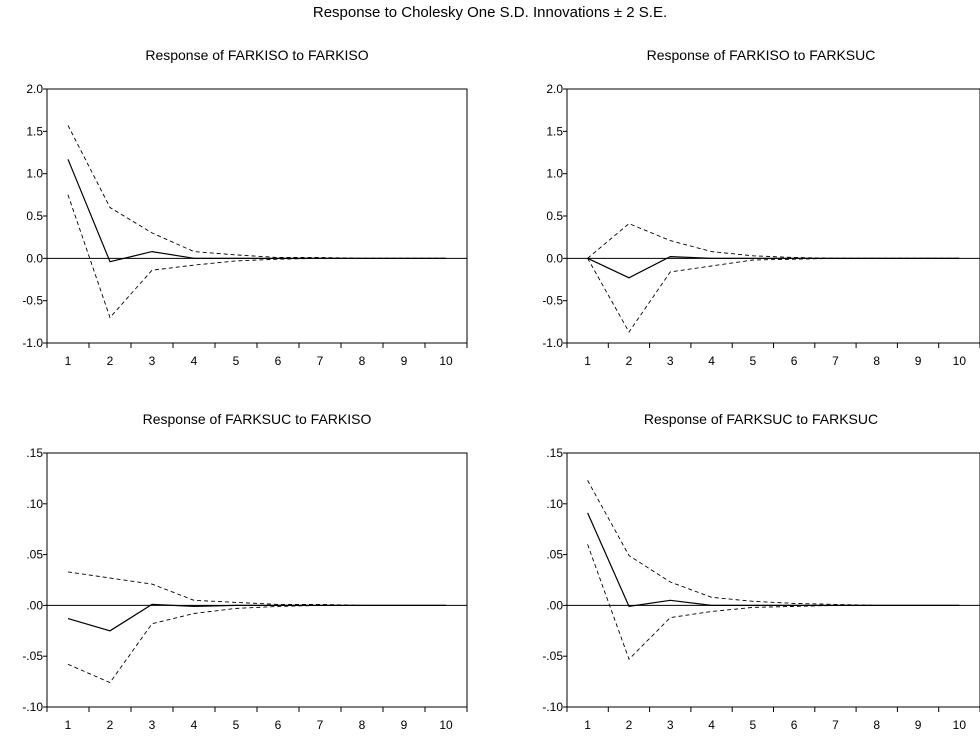 The height and width of the screenshot is (742, 980). What do you see at coordinates (761, 55) in the screenshot?
I see `panel-title: Response of FARKISO to FARKSUC` at bounding box center [761, 55].